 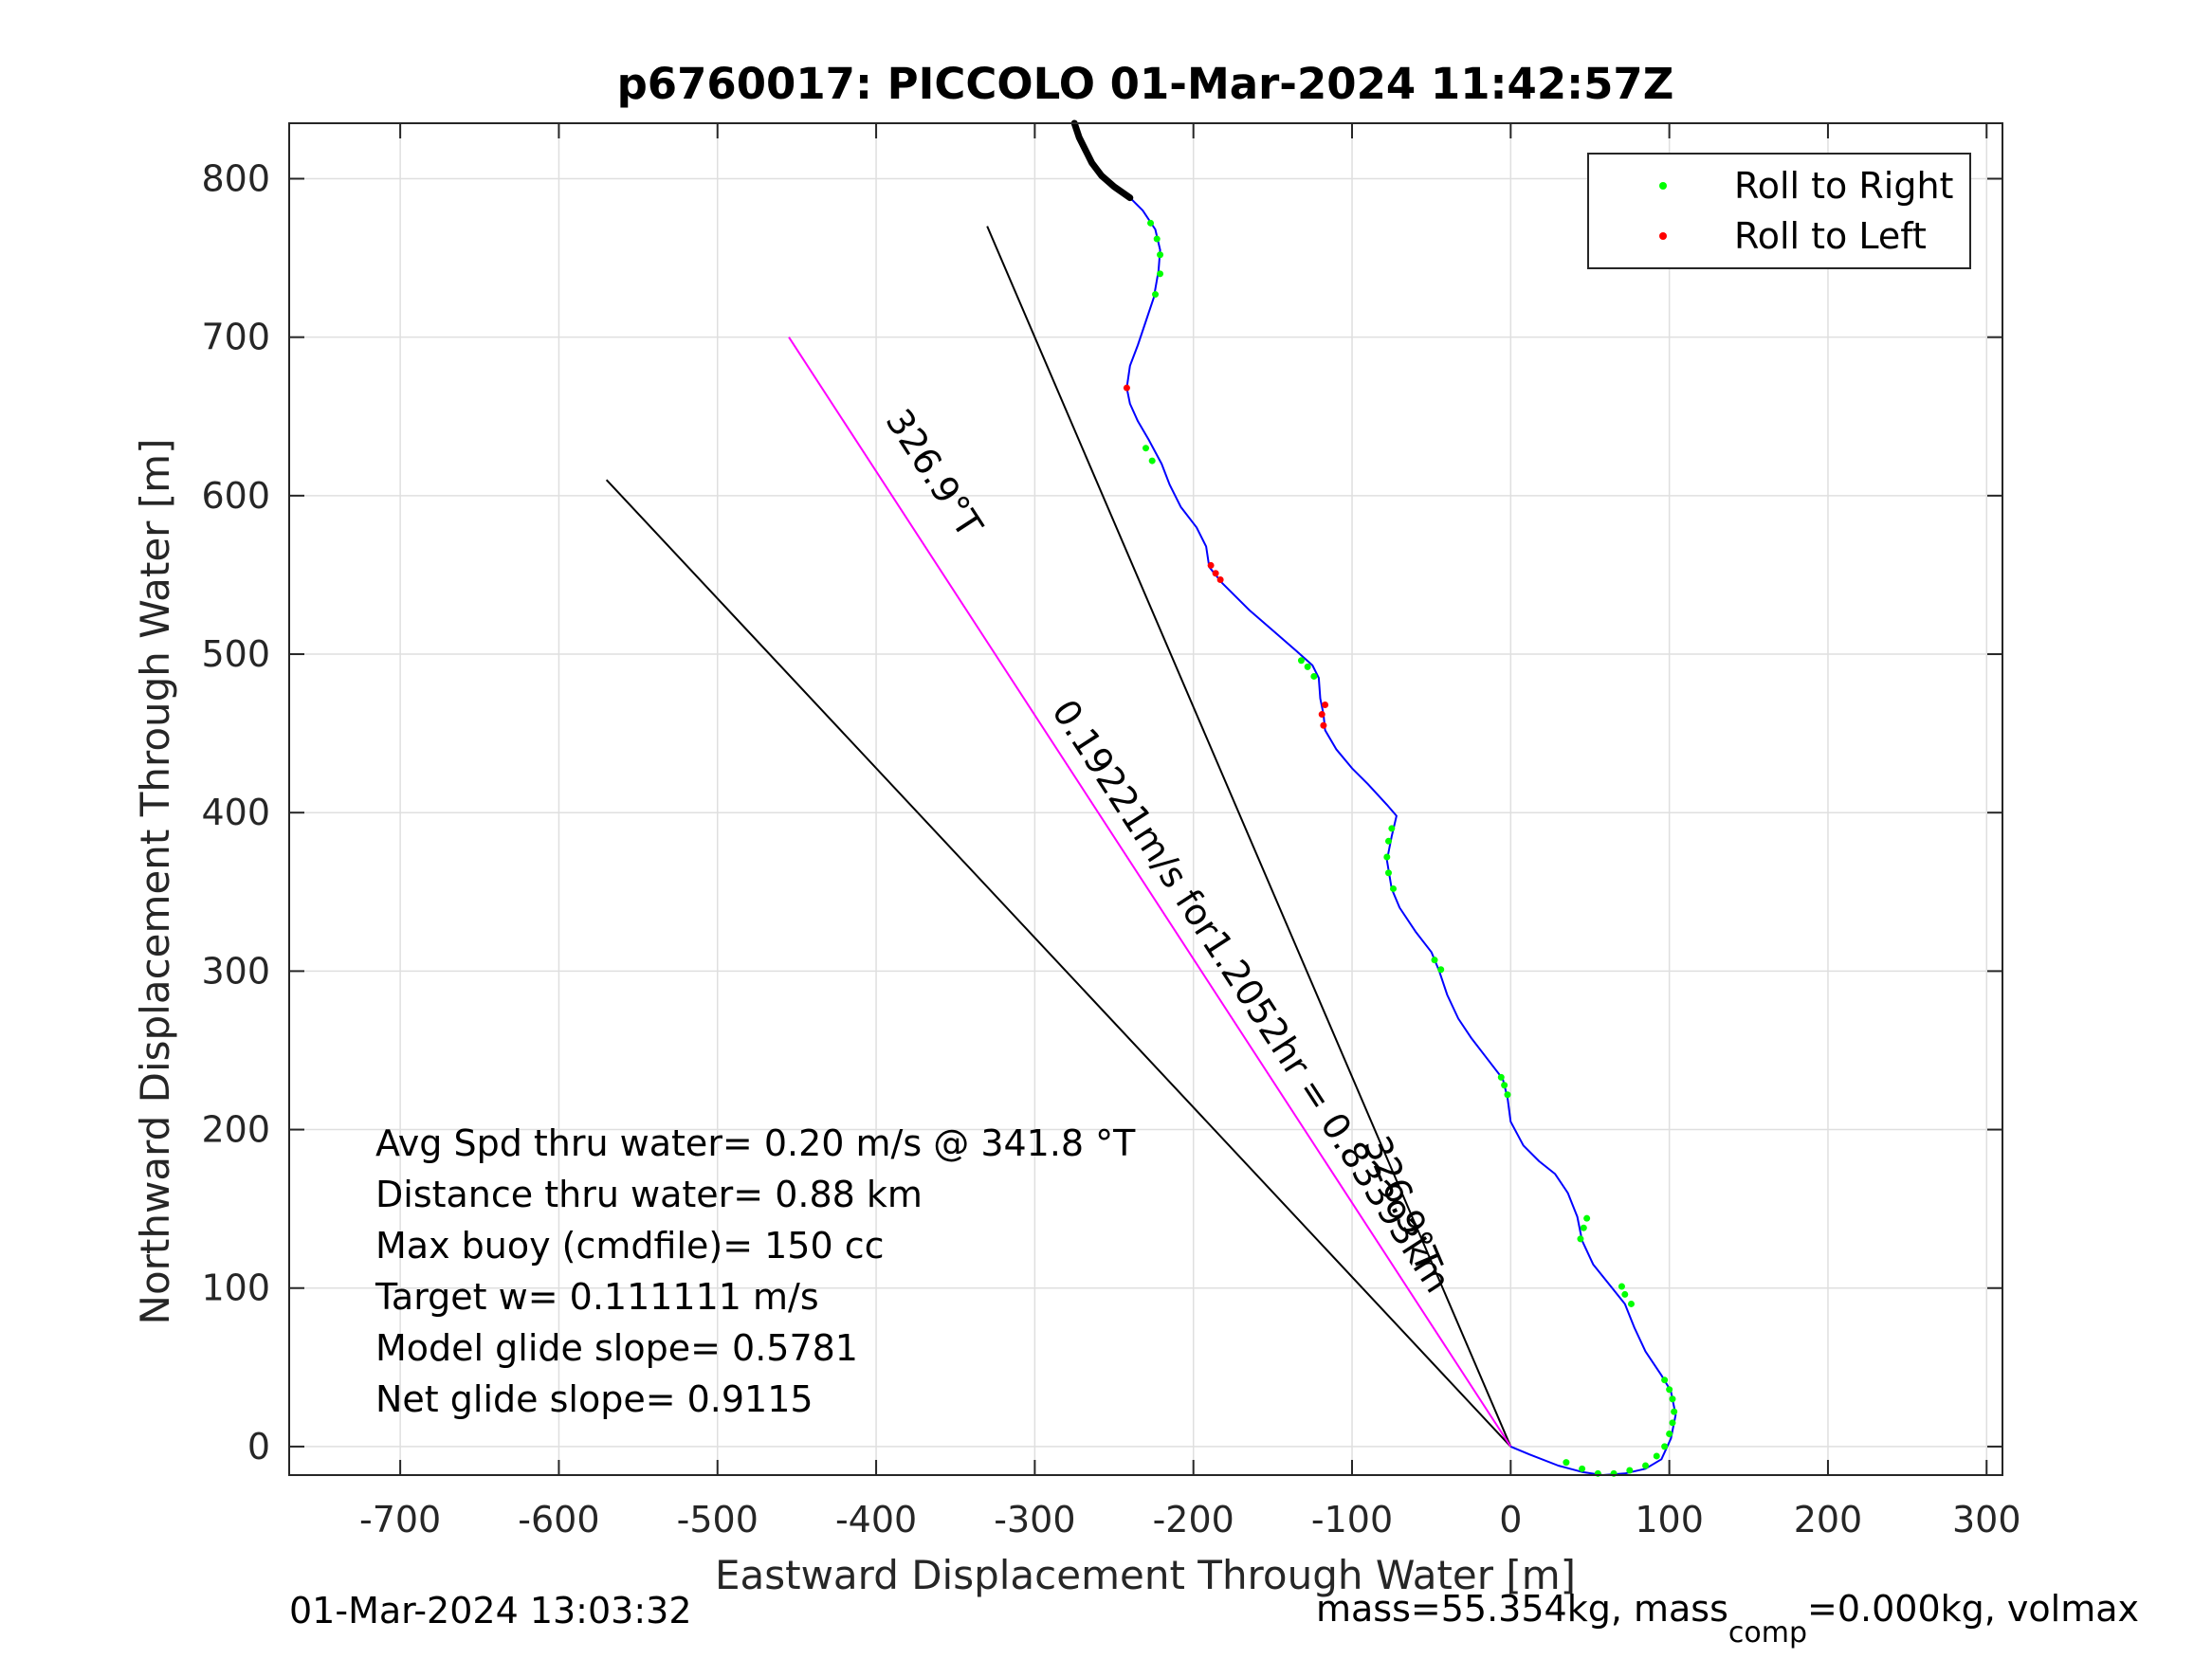 What do you see at coordinates (1830, 236) in the screenshot?
I see `legend-label-roll-left: Roll to Left` at bounding box center [1830, 236].